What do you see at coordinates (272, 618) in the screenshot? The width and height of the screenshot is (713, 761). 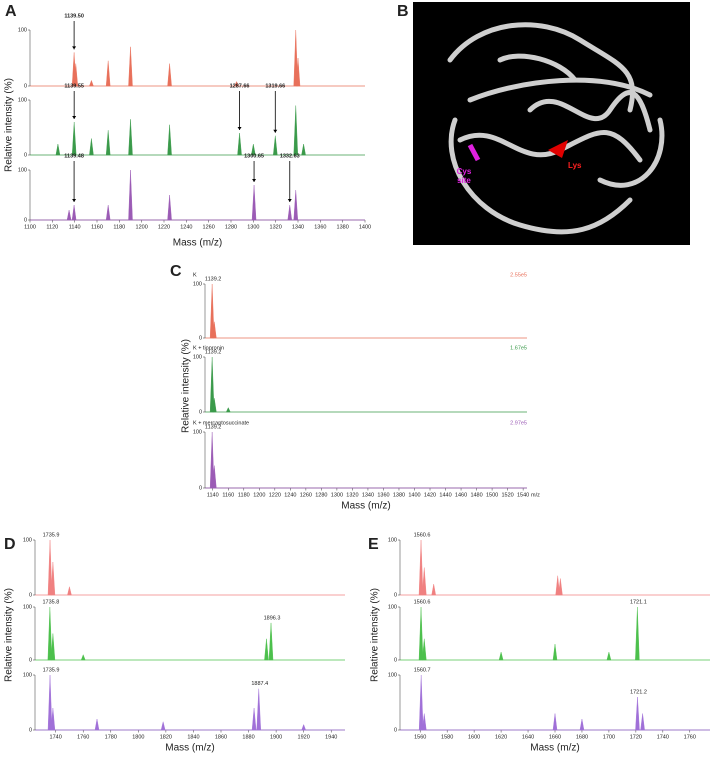 I see `peak-label: 1896.3` at bounding box center [272, 618].